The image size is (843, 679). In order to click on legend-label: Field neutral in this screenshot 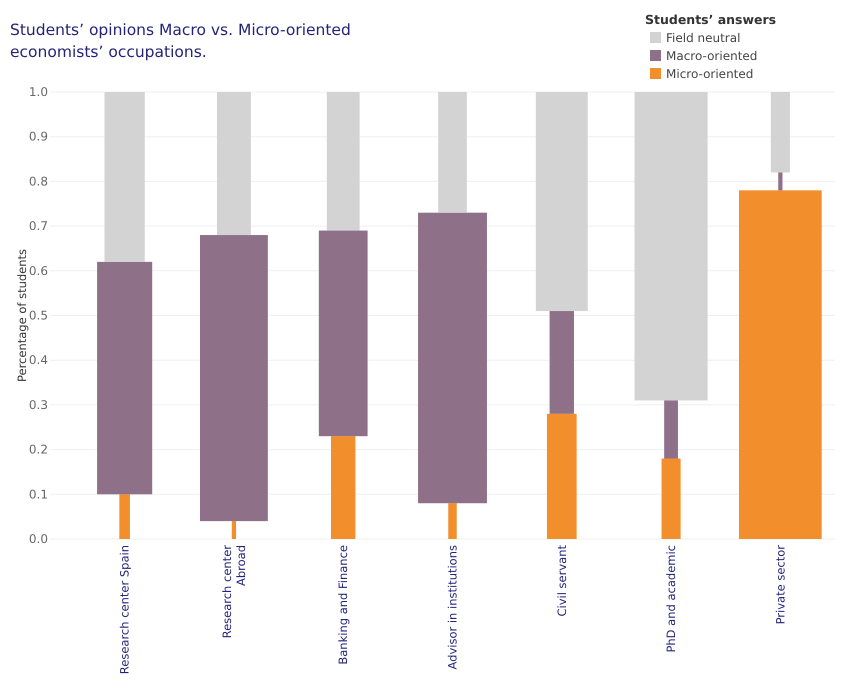, I will do `click(703, 38)`.